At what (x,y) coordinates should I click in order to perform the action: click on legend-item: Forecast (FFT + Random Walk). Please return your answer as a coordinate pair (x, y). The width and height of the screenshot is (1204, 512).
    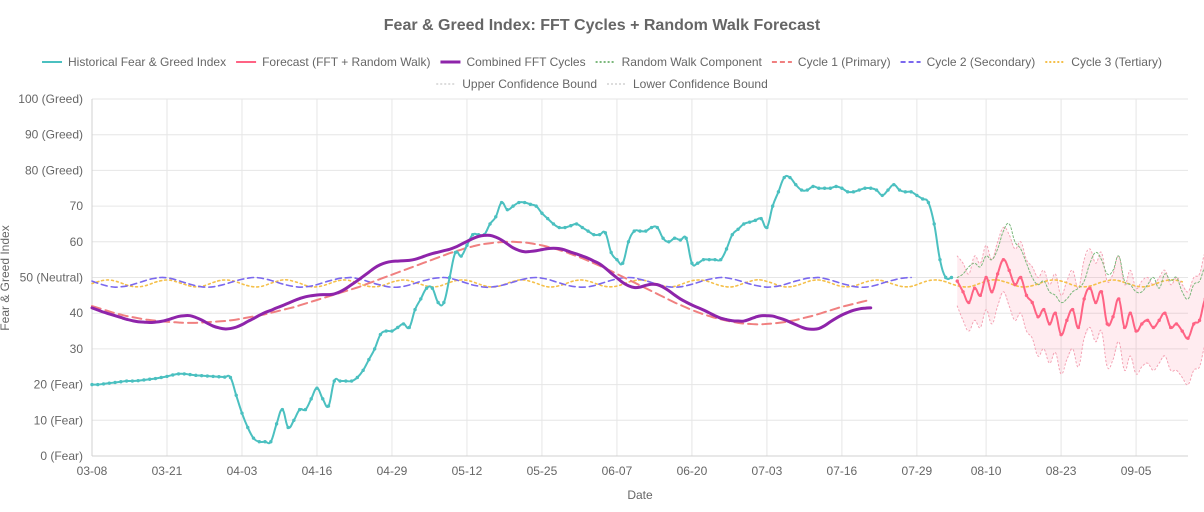
    Looking at the image, I should click on (333, 62).